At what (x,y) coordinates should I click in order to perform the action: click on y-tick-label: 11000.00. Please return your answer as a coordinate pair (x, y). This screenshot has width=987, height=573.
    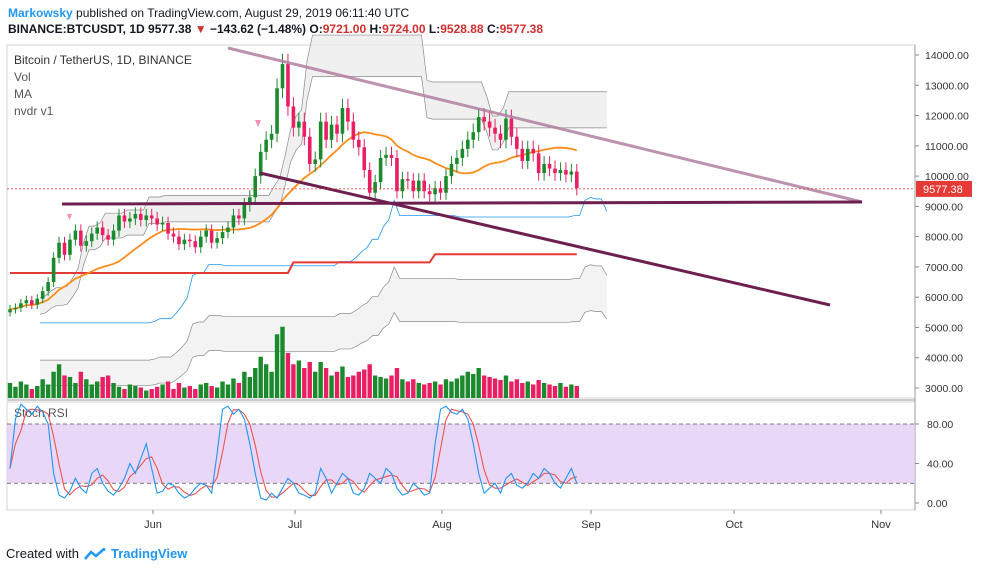
    Looking at the image, I should click on (946, 147).